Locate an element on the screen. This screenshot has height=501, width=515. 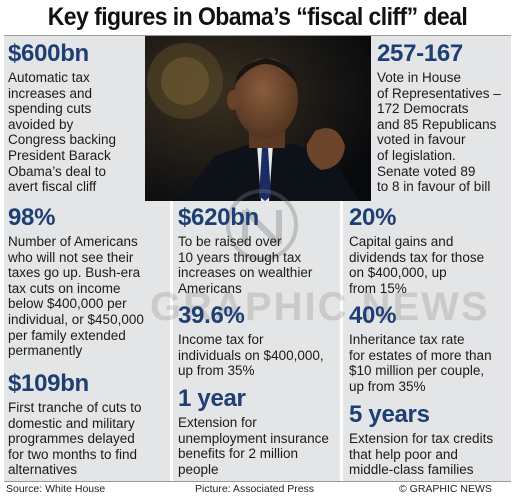
stat-257-167-figure: 257-167 is located at coordinates (420, 53).